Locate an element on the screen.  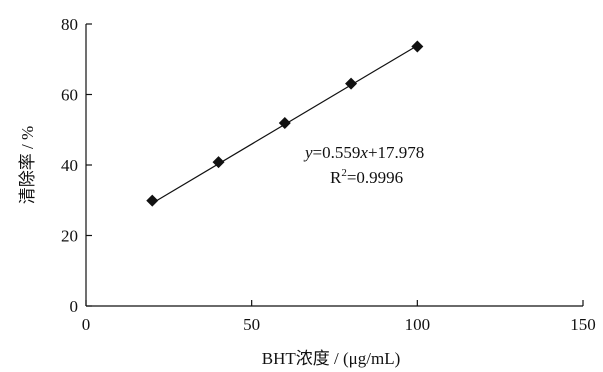
x-axis-title: BHT浓度 / (μg/mL) is located at coordinates (331, 358).